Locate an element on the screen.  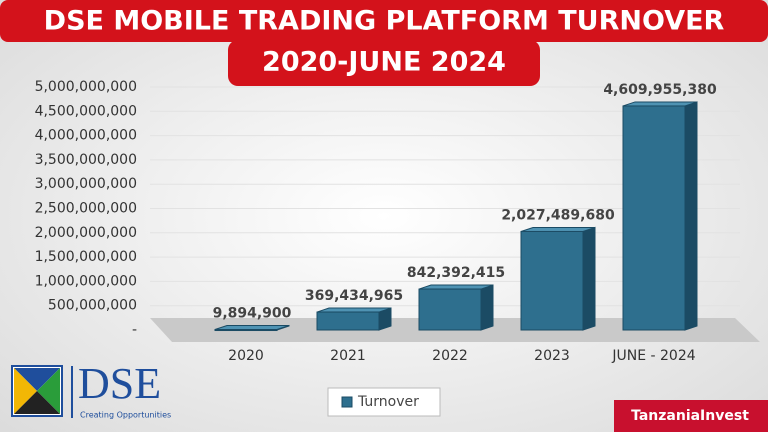
y-tick-label: 1,000,000,000 is located at coordinates (86, 281).